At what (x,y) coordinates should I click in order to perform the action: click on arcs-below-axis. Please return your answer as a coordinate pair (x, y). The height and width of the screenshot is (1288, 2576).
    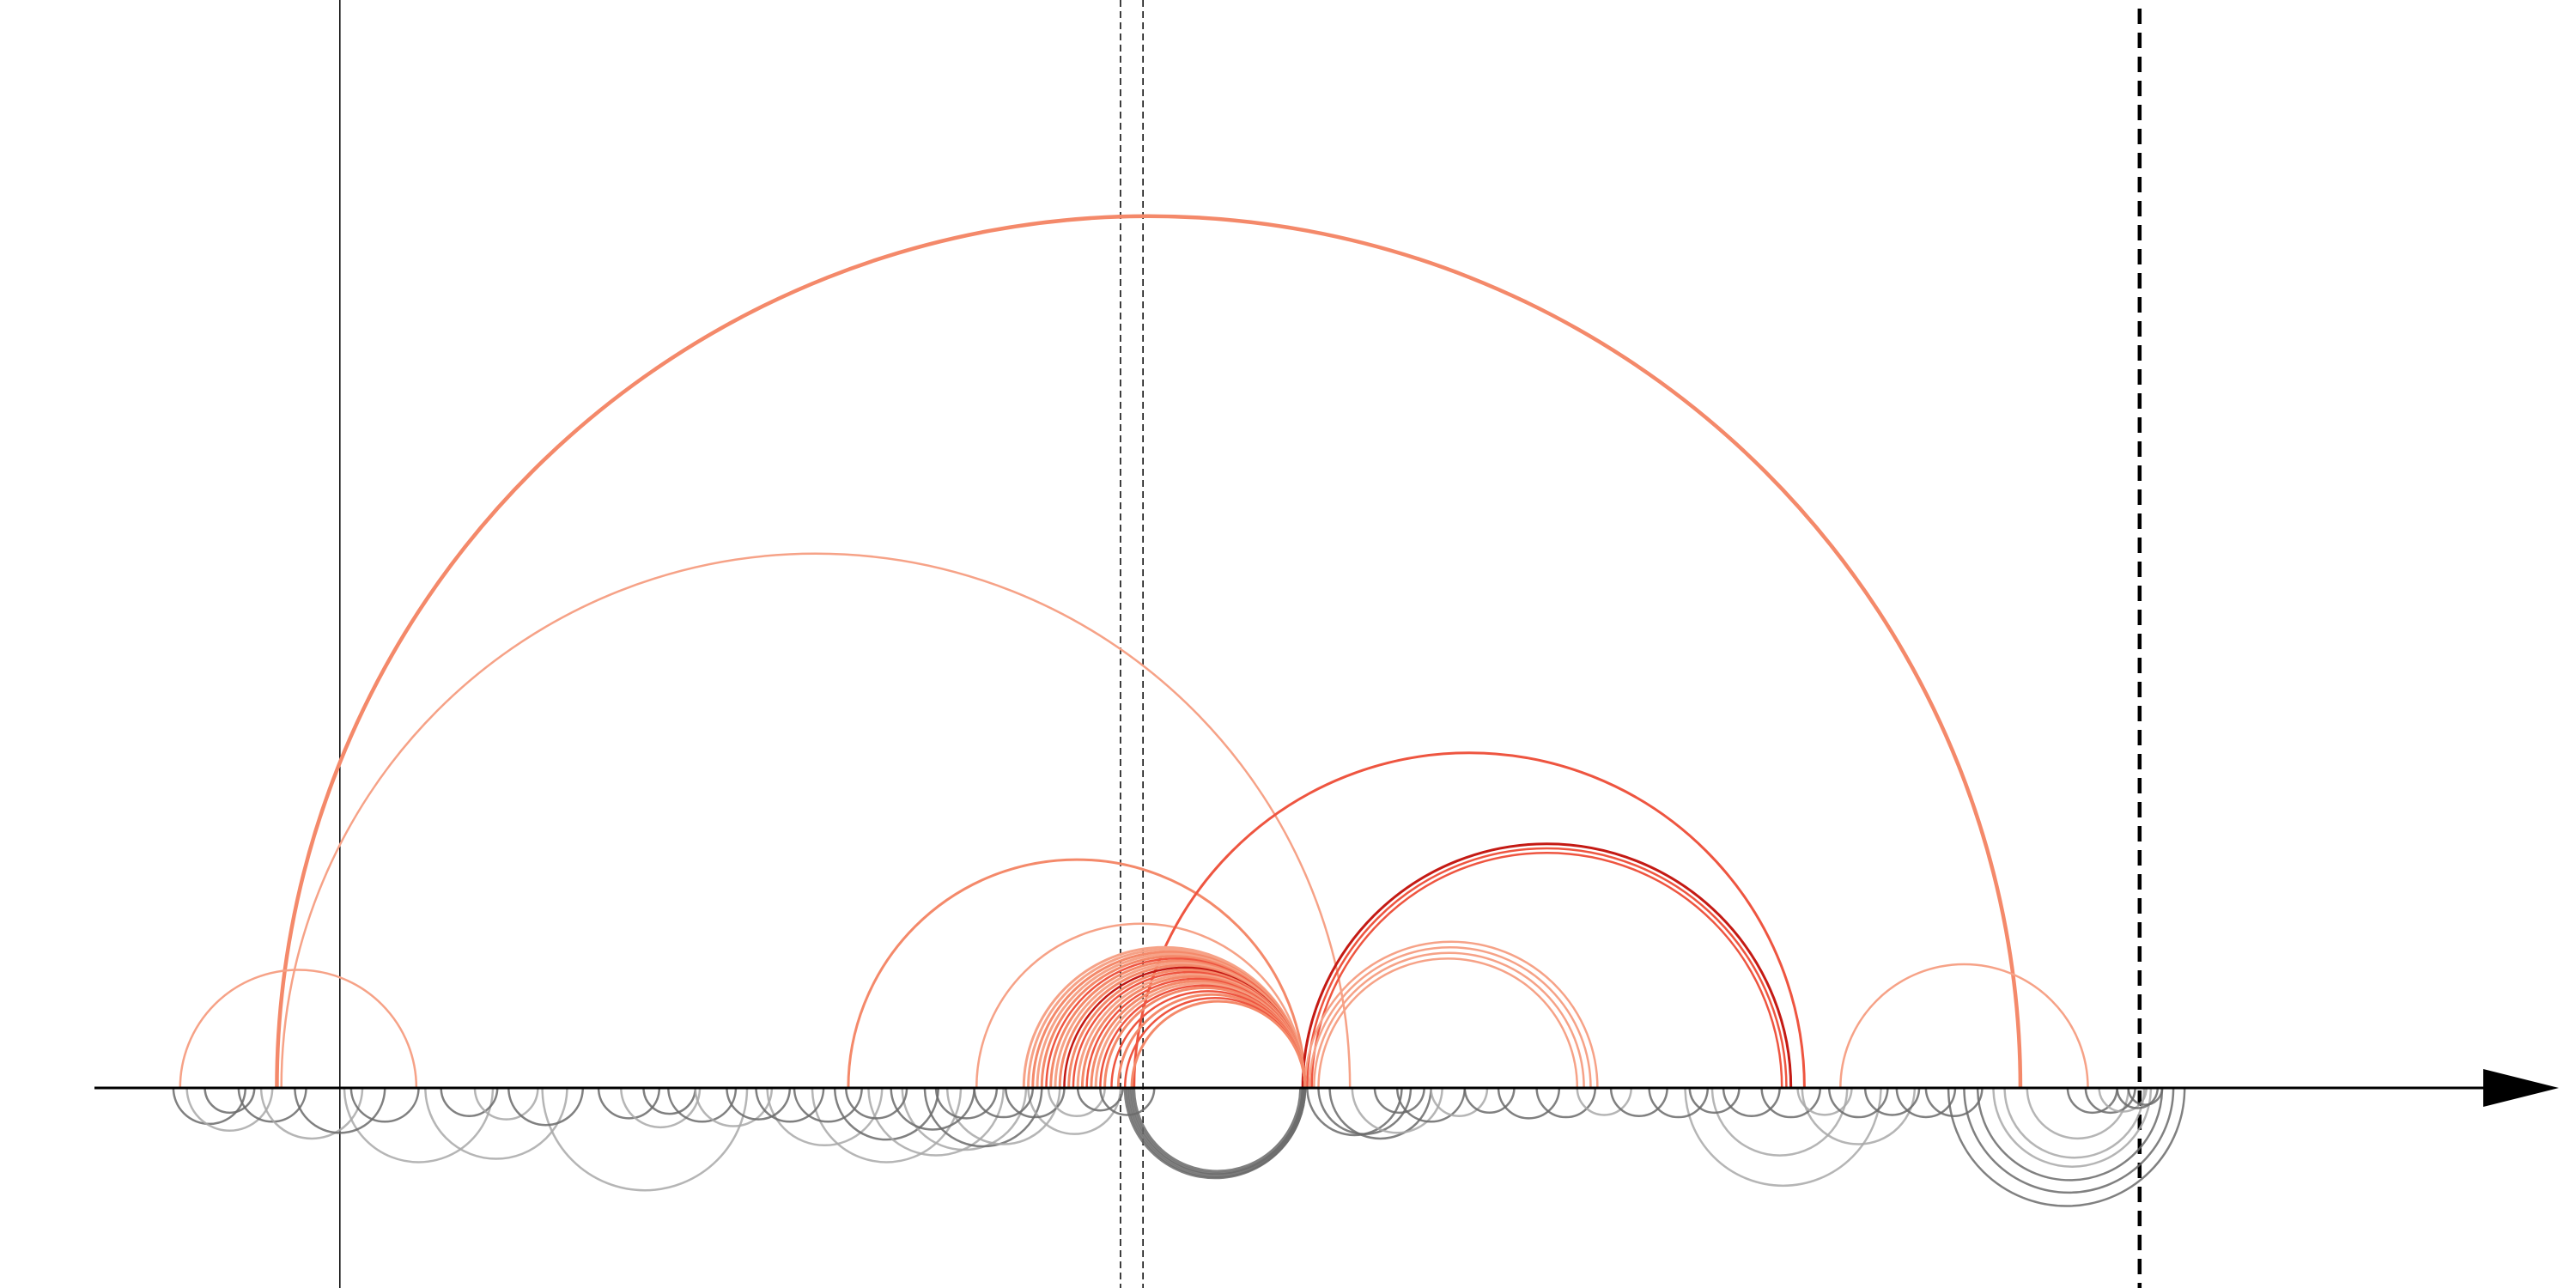
    Looking at the image, I should click on (1179, 1147).